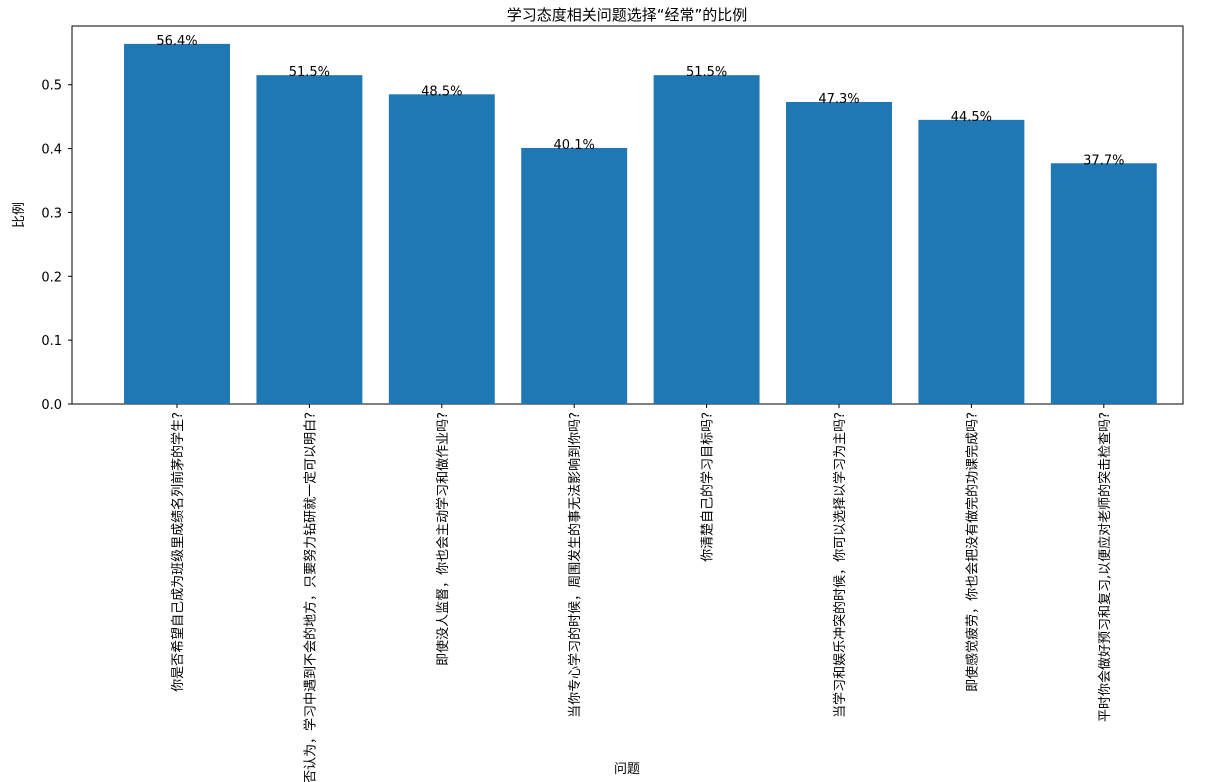  What do you see at coordinates (51, 86) in the screenshot?
I see `y-tick-label: 0.5` at bounding box center [51, 86].